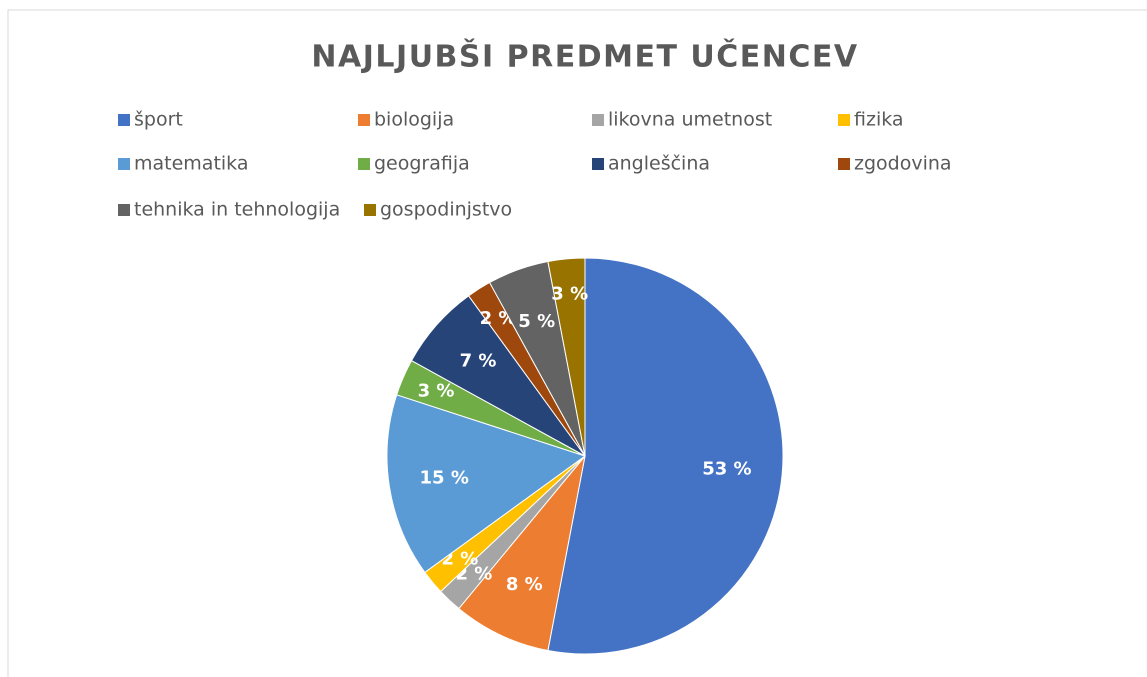 The height and width of the screenshot is (677, 1147). I want to click on legend-label: likovna umetnost, so click(690, 120).